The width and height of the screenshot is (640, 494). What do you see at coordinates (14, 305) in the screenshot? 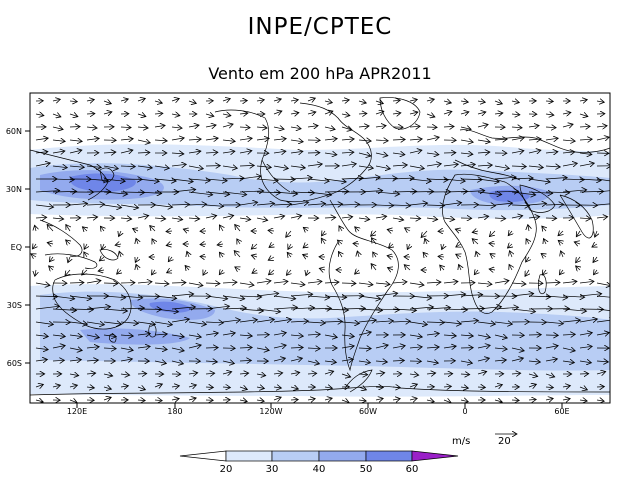
I see `lat-label-30s: 30S` at bounding box center [14, 305].